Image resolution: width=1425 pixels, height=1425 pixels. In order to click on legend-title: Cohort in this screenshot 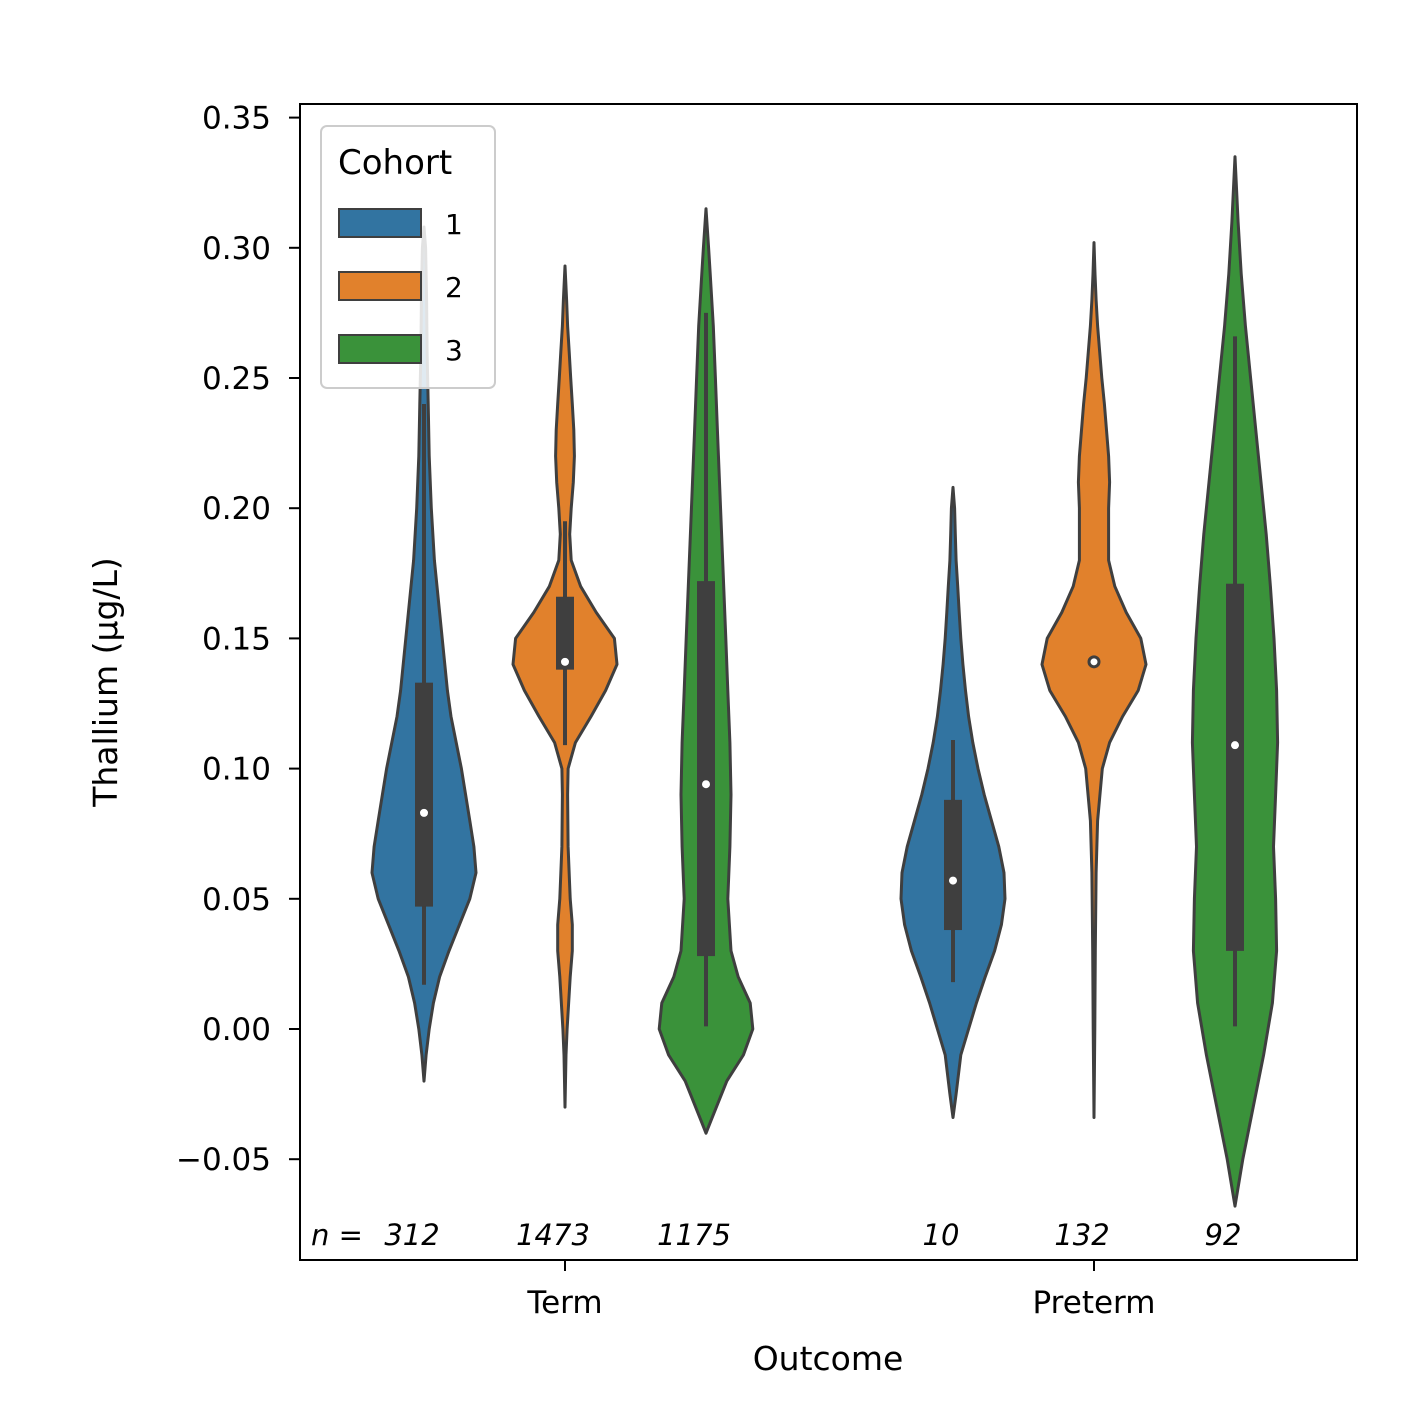, I will do `click(395, 163)`.